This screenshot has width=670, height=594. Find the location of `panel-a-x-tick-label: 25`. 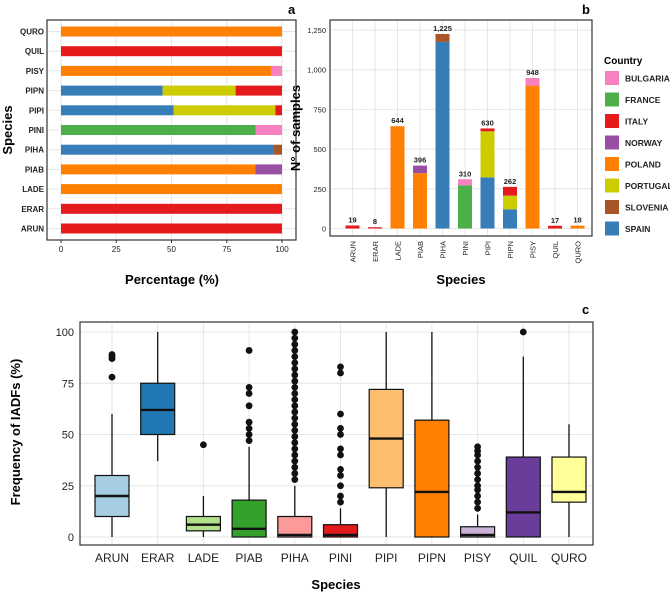

panel-a-x-tick-label: 25 is located at coordinates (116, 249).